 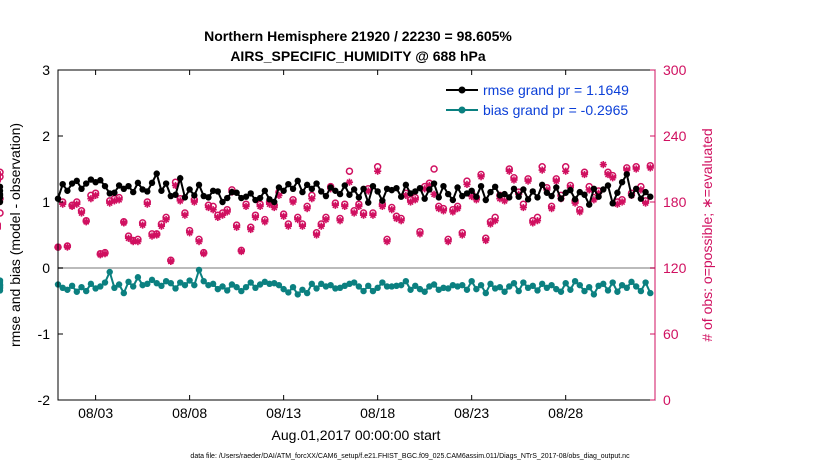 What do you see at coordinates (95, 413) in the screenshot?
I see `x-tick-label: 08/03` at bounding box center [95, 413].